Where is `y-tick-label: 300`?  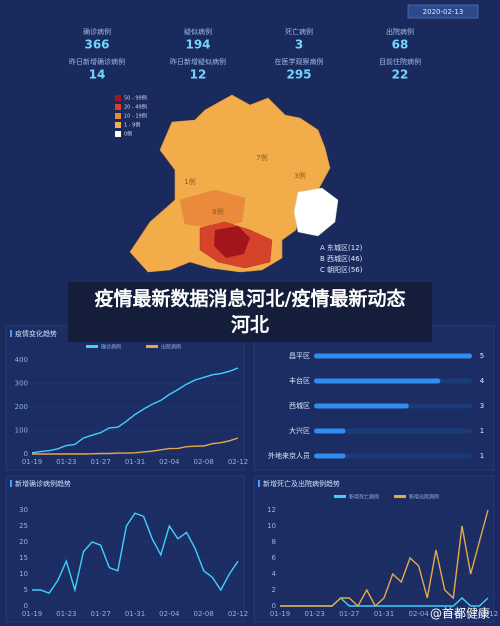
y-tick-label: 300 is located at coordinates (21, 384).